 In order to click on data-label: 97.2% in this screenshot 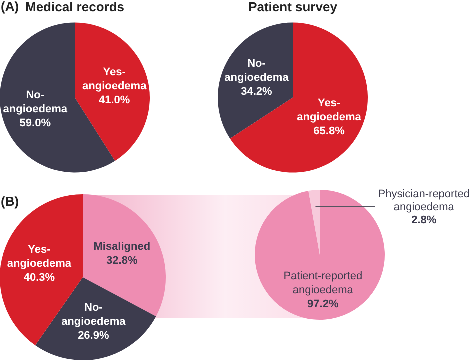, I will do `click(323, 304)`.